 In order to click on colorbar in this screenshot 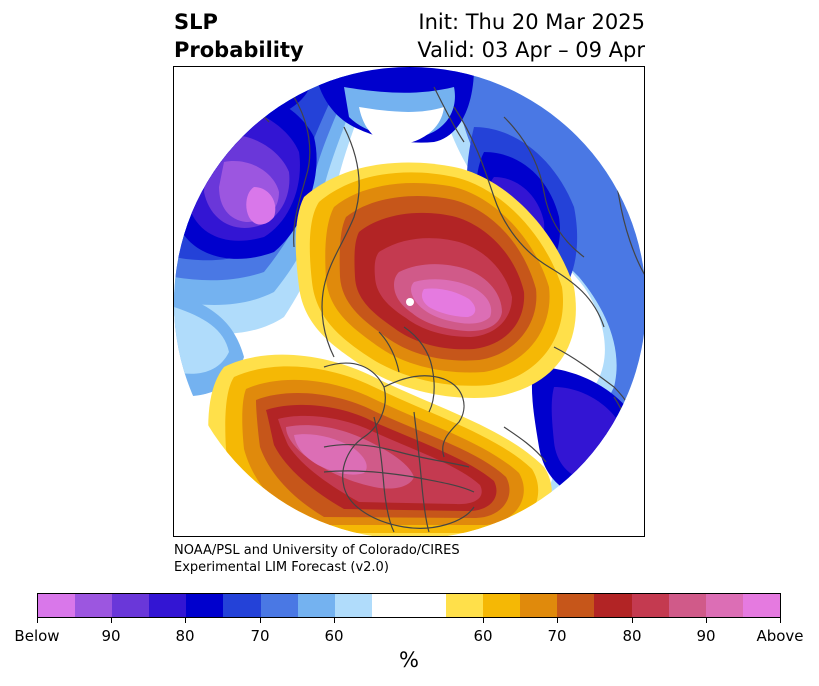, I will do `click(409, 605)`.